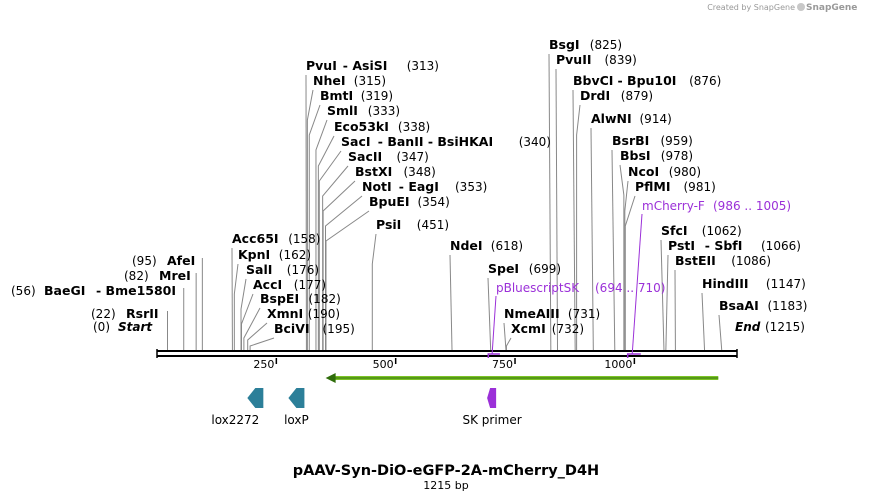 This screenshot has width=893, height=501. Describe the element at coordinates (466, 245) in the screenshot. I see `site-name: NdeI` at that location.